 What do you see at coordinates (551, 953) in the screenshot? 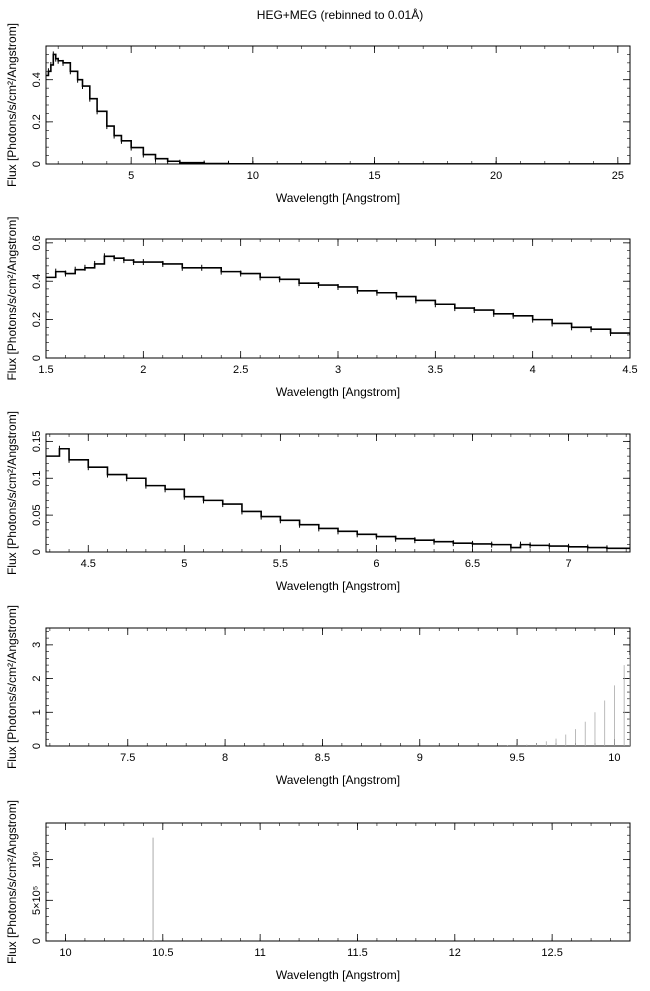
I see `x-tick-label: 12.5` at bounding box center [551, 953].